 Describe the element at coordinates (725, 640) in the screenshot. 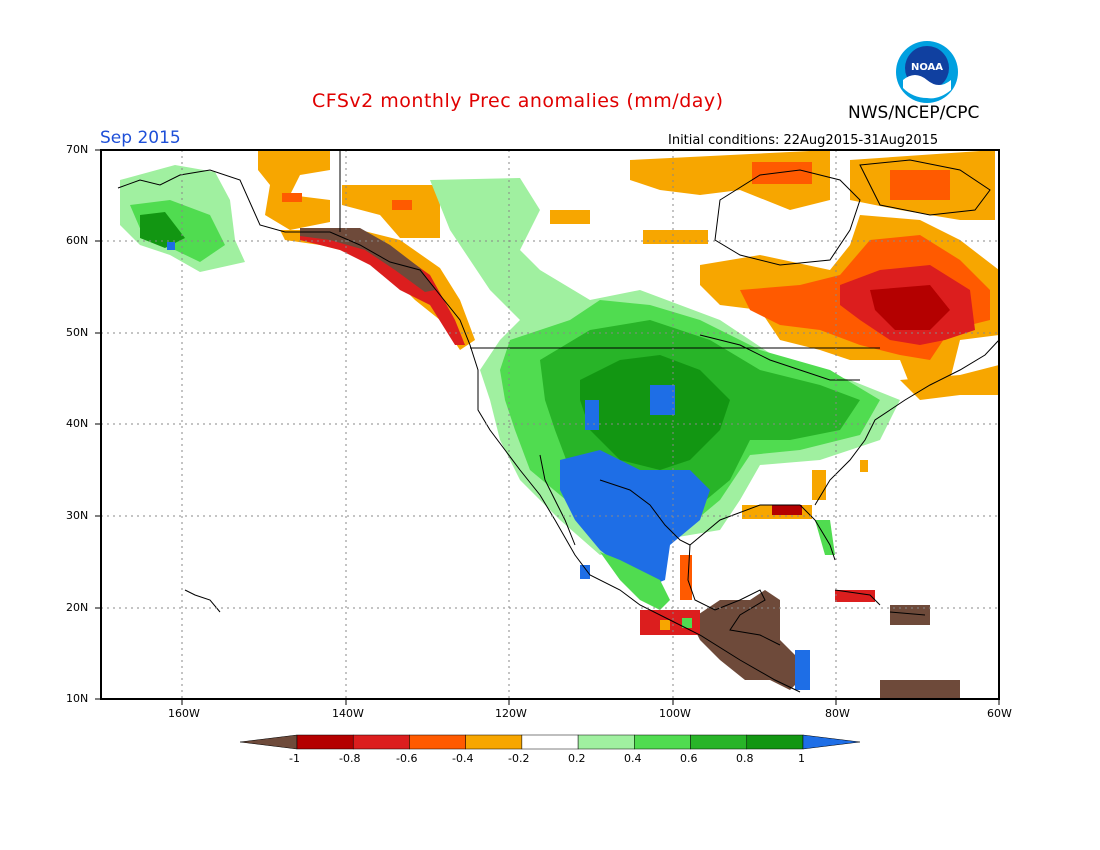

I see `central-america-dry-anomaly` at that location.